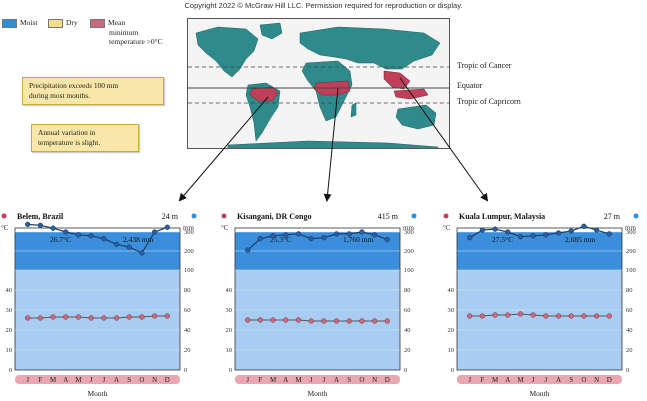  Describe the element at coordinates (405, 370) in the screenshot. I see `precip-tick-label: 0` at that location.